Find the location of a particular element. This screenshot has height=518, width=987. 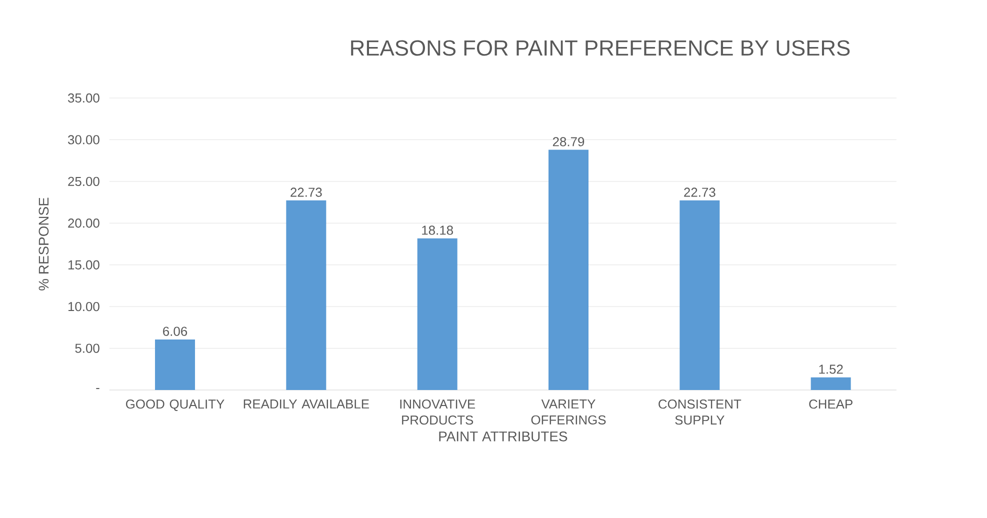

y-tick-label: 15.00 is located at coordinates (84, 265).